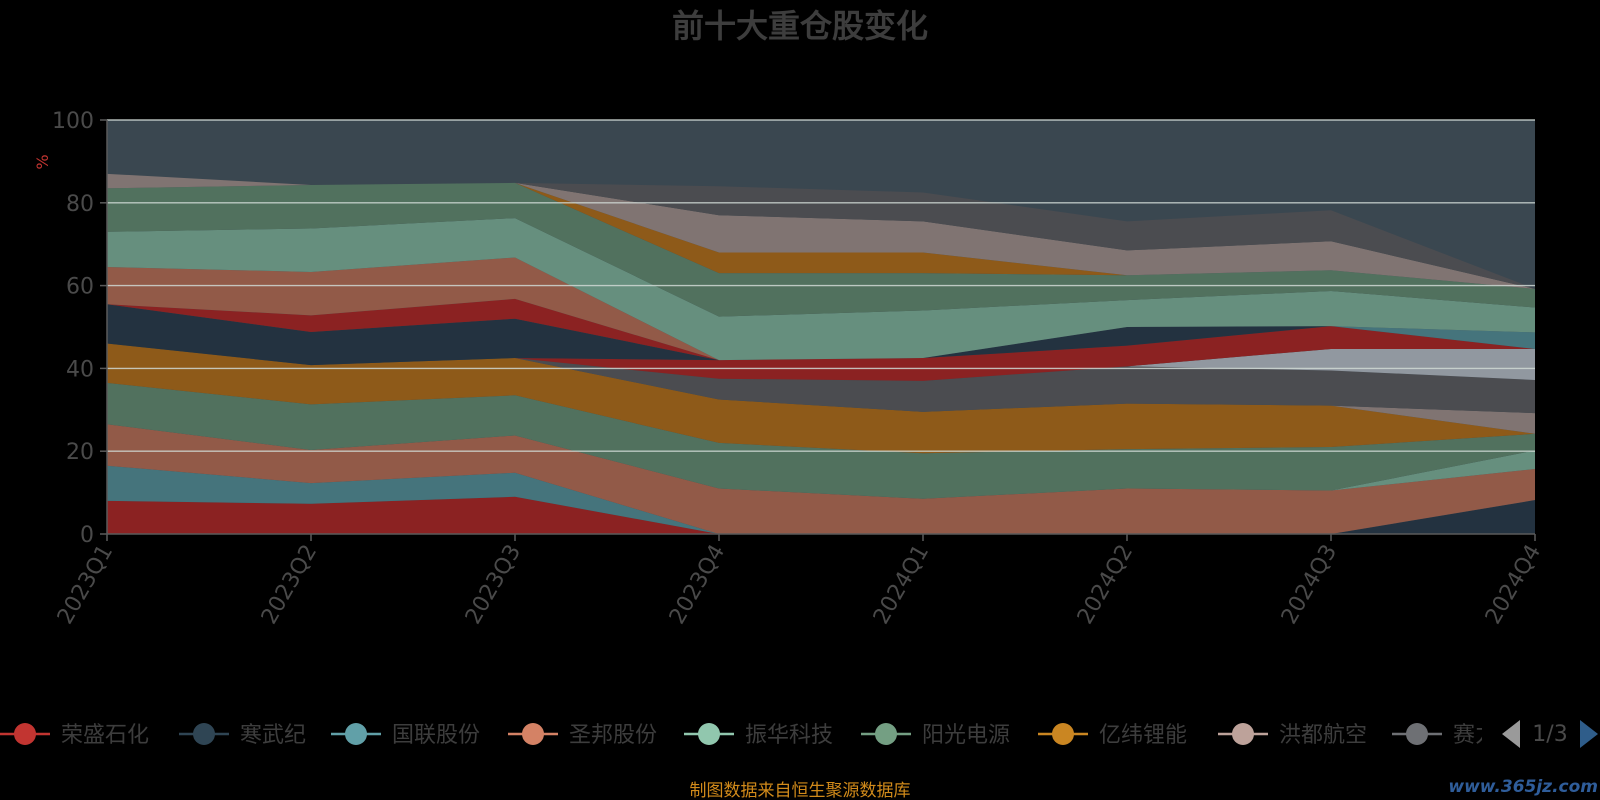  Describe the element at coordinates (493, 585) in the screenshot. I see `x-tick-label: 2023Q3` at that location.